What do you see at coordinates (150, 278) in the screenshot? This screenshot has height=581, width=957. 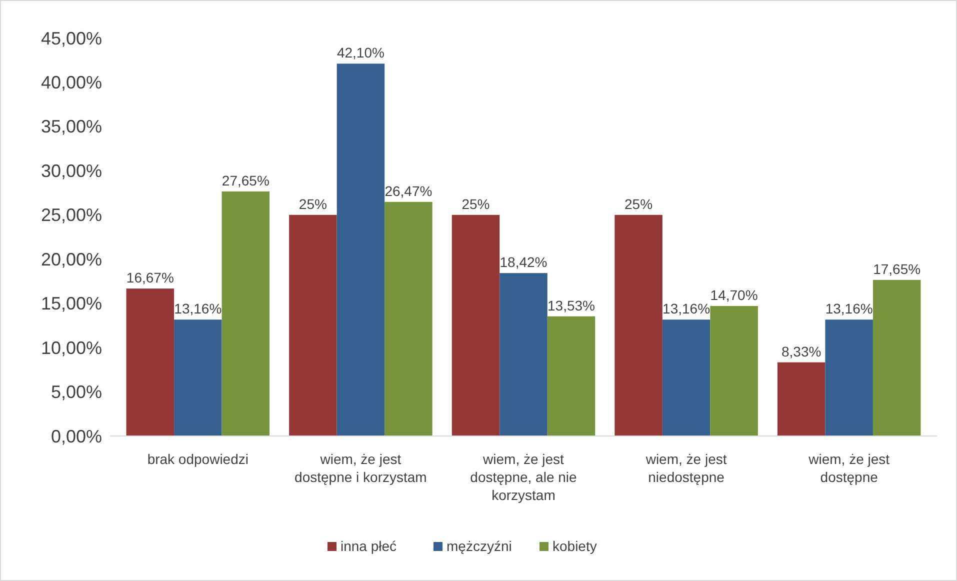 I see `data-label: 16,67%` at bounding box center [150, 278].